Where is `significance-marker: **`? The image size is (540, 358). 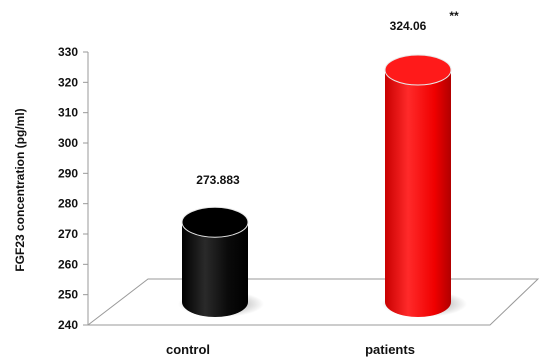 significance-marker: ** is located at coordinates (454, 16).